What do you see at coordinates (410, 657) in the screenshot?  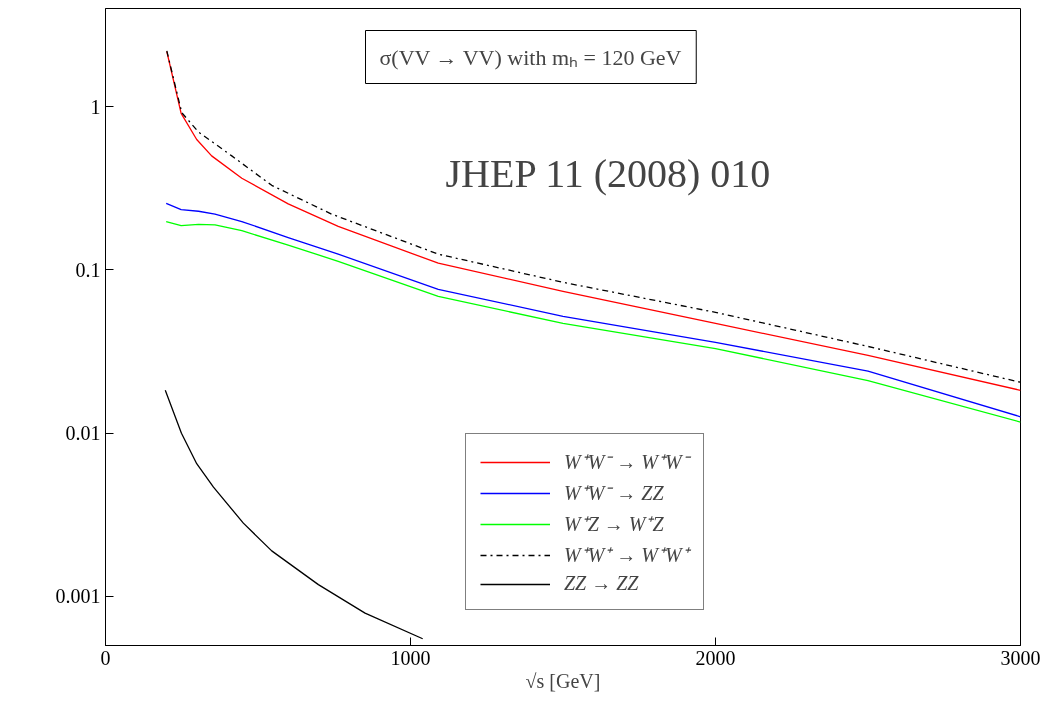 I see `x-tick-label: 1000` at bounding box center [410, 657].